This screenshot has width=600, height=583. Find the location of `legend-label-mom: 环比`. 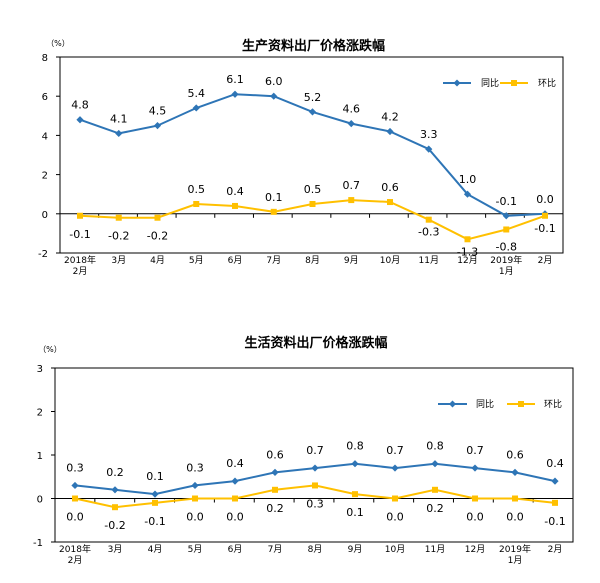

legend-label-mom: 环比 is located at coordinates (553, 404).